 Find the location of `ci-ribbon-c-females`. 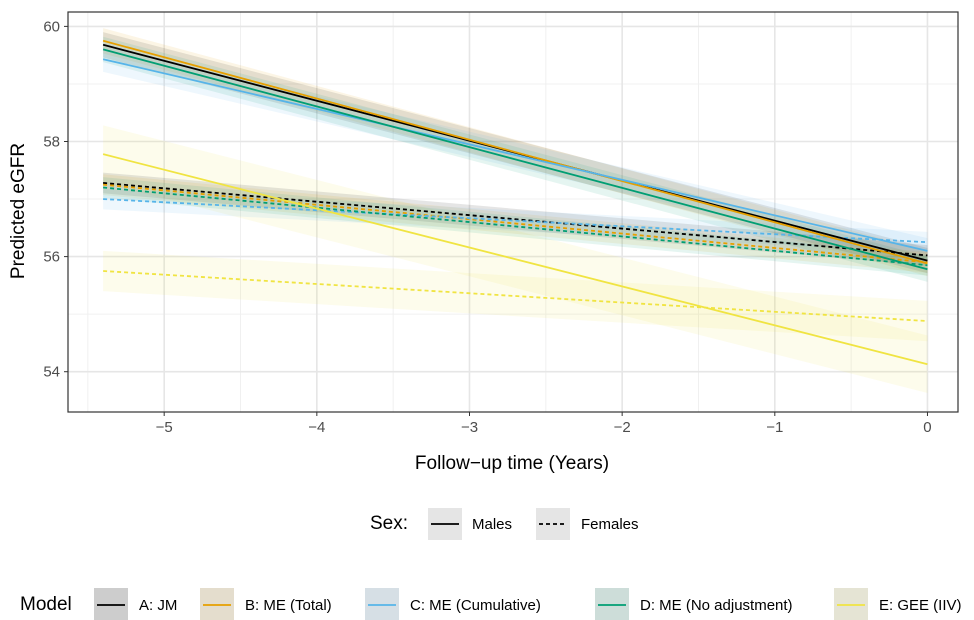

ci-ribbon-c-females is located at coordinates (515, 220).